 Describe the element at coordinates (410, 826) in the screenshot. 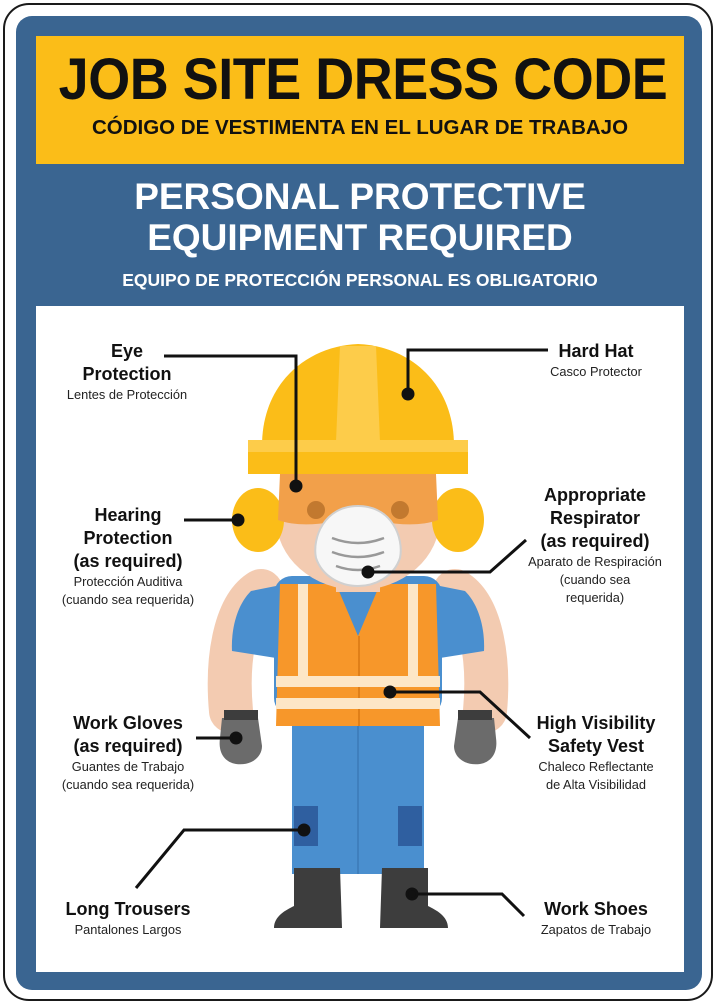

I see `right-knee-pad` at that location.